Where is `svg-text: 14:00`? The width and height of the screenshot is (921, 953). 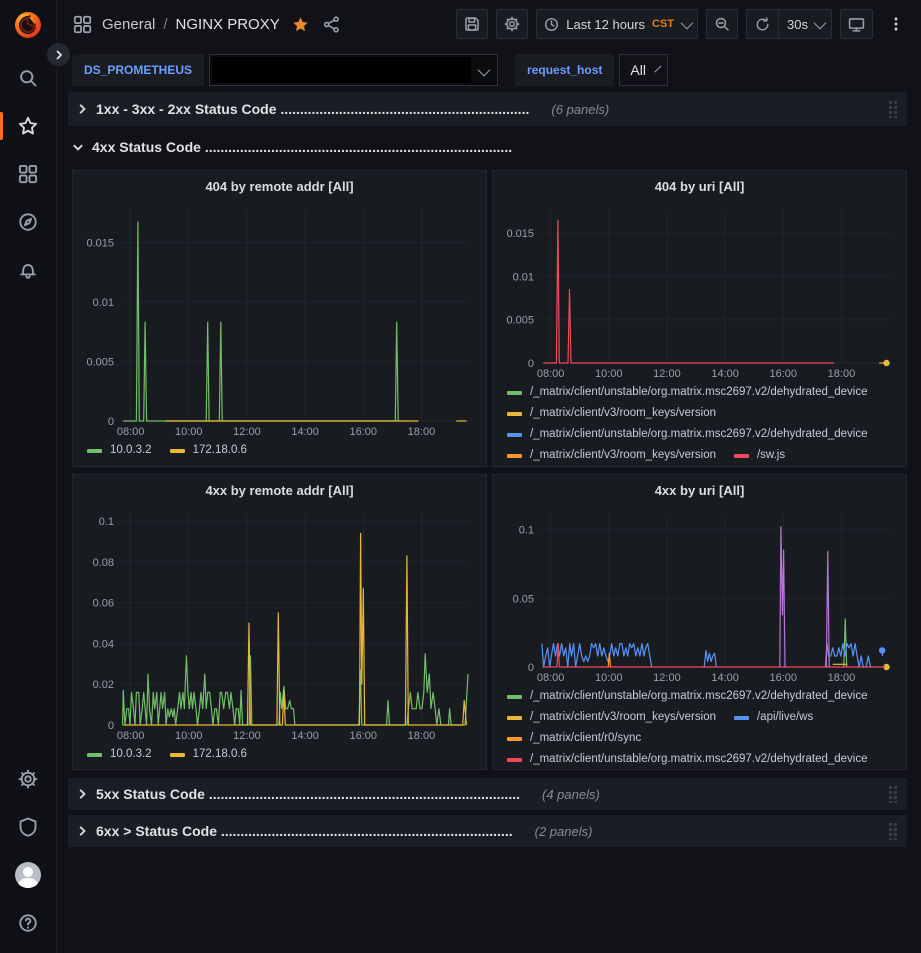
svg-text: 14:00 is located at coordinates (725, 678).